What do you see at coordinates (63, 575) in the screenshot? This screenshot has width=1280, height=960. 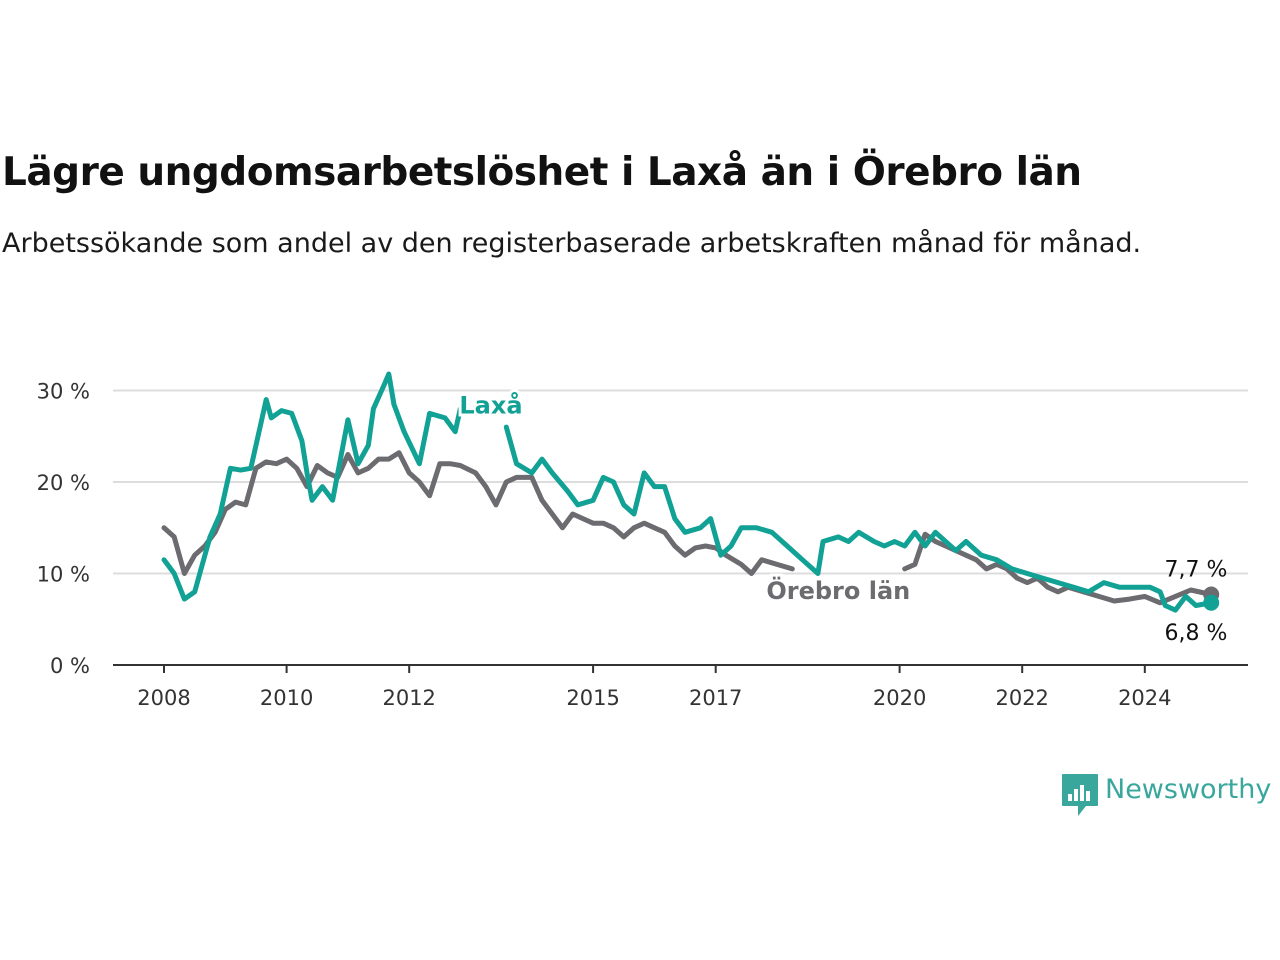 I see `y-tick-label: 10 %` at bounding box center [63, 575].